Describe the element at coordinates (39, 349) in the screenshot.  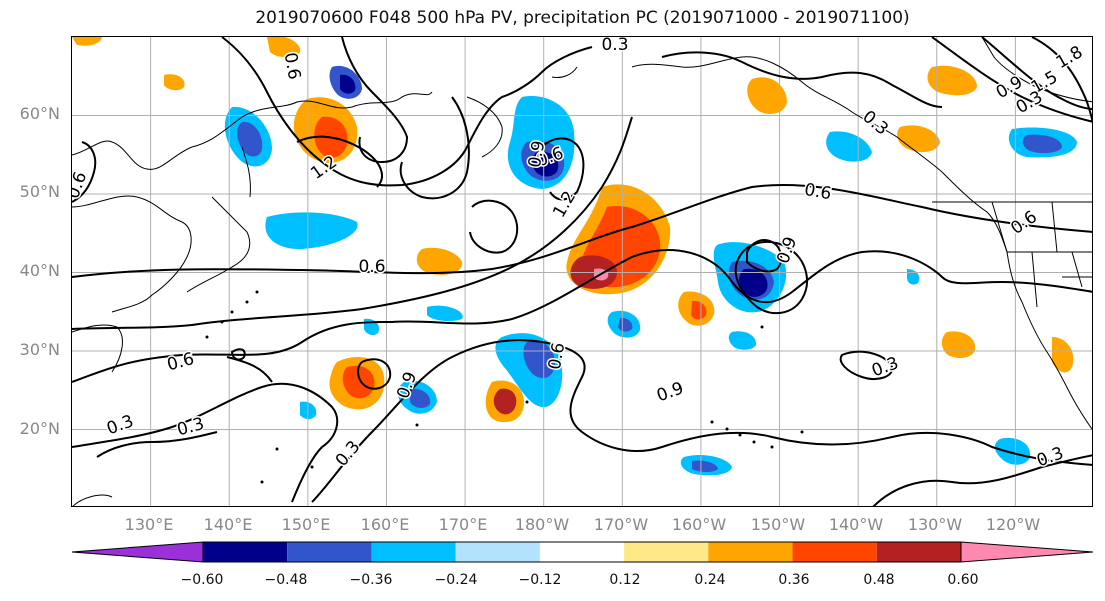
I see `lat-label: 30°N` at that location.